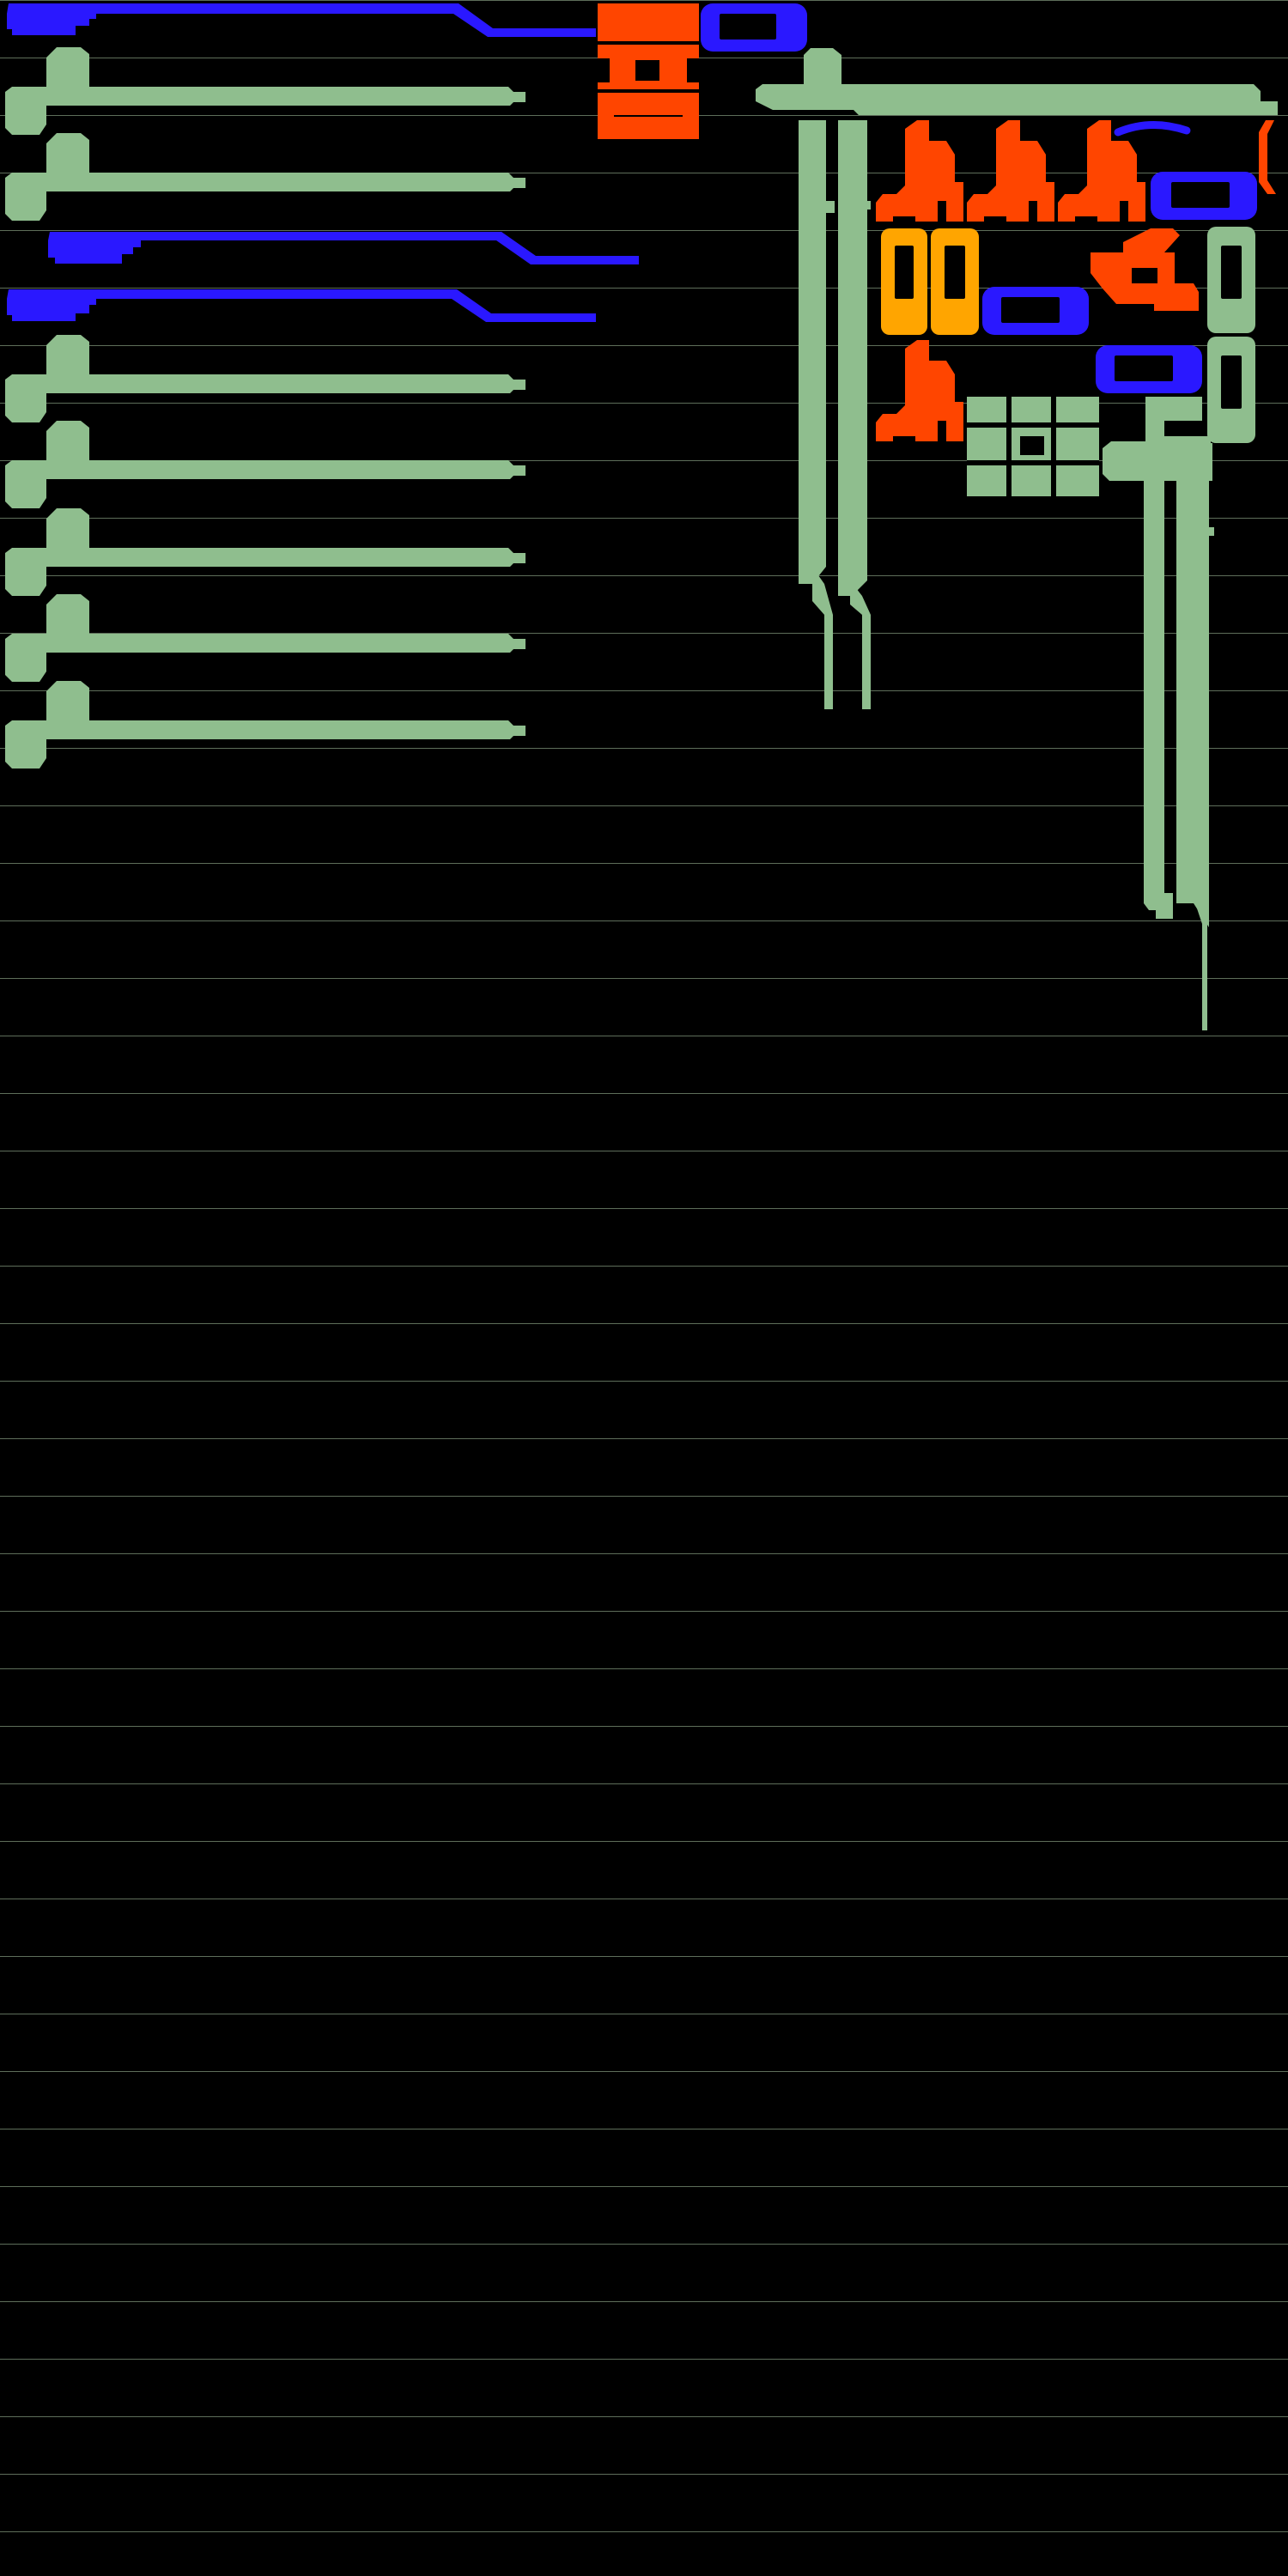 The width and height of the screenshot is (1288, 2576). What do you see at coordinates (1164, 906) in the screenshot?
I see `green-bus-vertical-b` at bounding box center [1164, 906].